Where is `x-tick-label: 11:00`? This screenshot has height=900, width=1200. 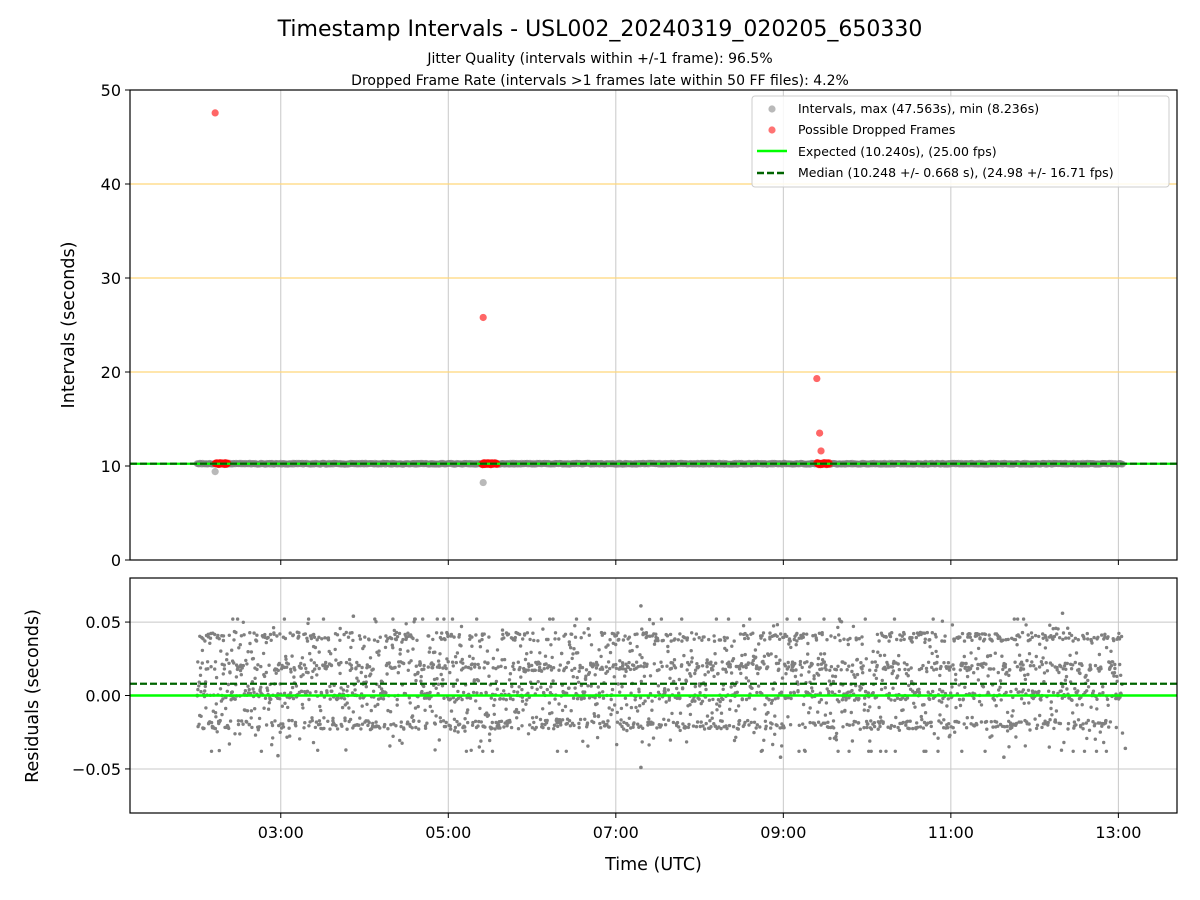 x-tick-label: 11:00 is located at coordinates (951, 832).